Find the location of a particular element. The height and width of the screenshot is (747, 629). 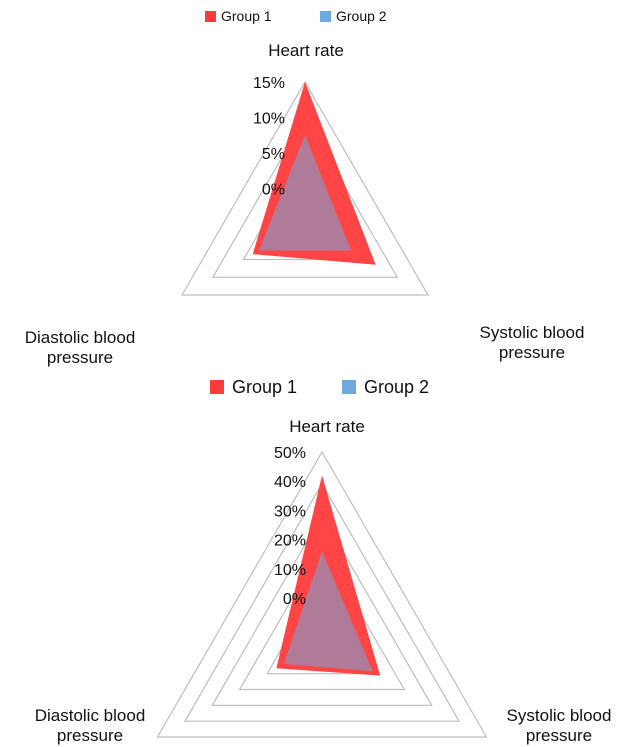

tick-labels: 0% 10% 20% 30% 40% 50% is located at coordinates (290, 526).